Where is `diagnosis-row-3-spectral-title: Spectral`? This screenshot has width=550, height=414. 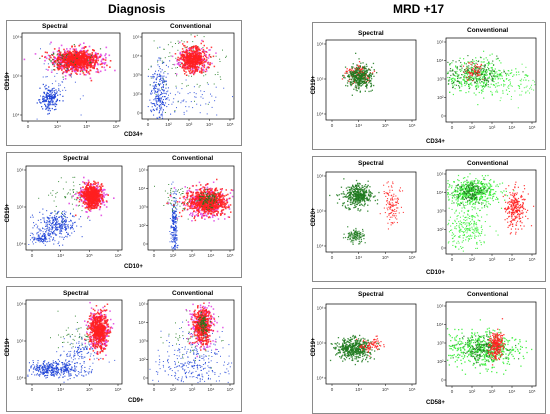 diagnosis-row-3-spectral-title: Spectral is located at coordinates (76, 293).